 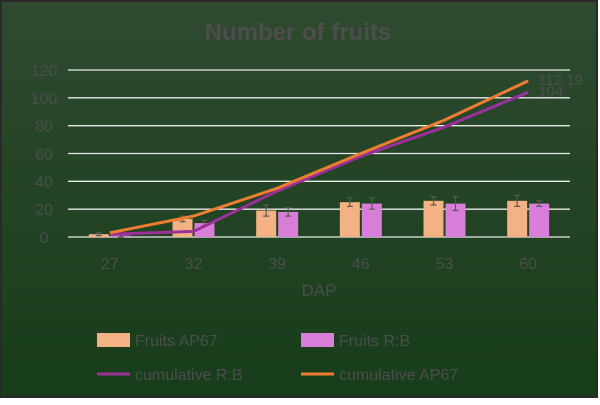 I want to click on legend-item: Fruits R:B, so click(x=355, y=341).